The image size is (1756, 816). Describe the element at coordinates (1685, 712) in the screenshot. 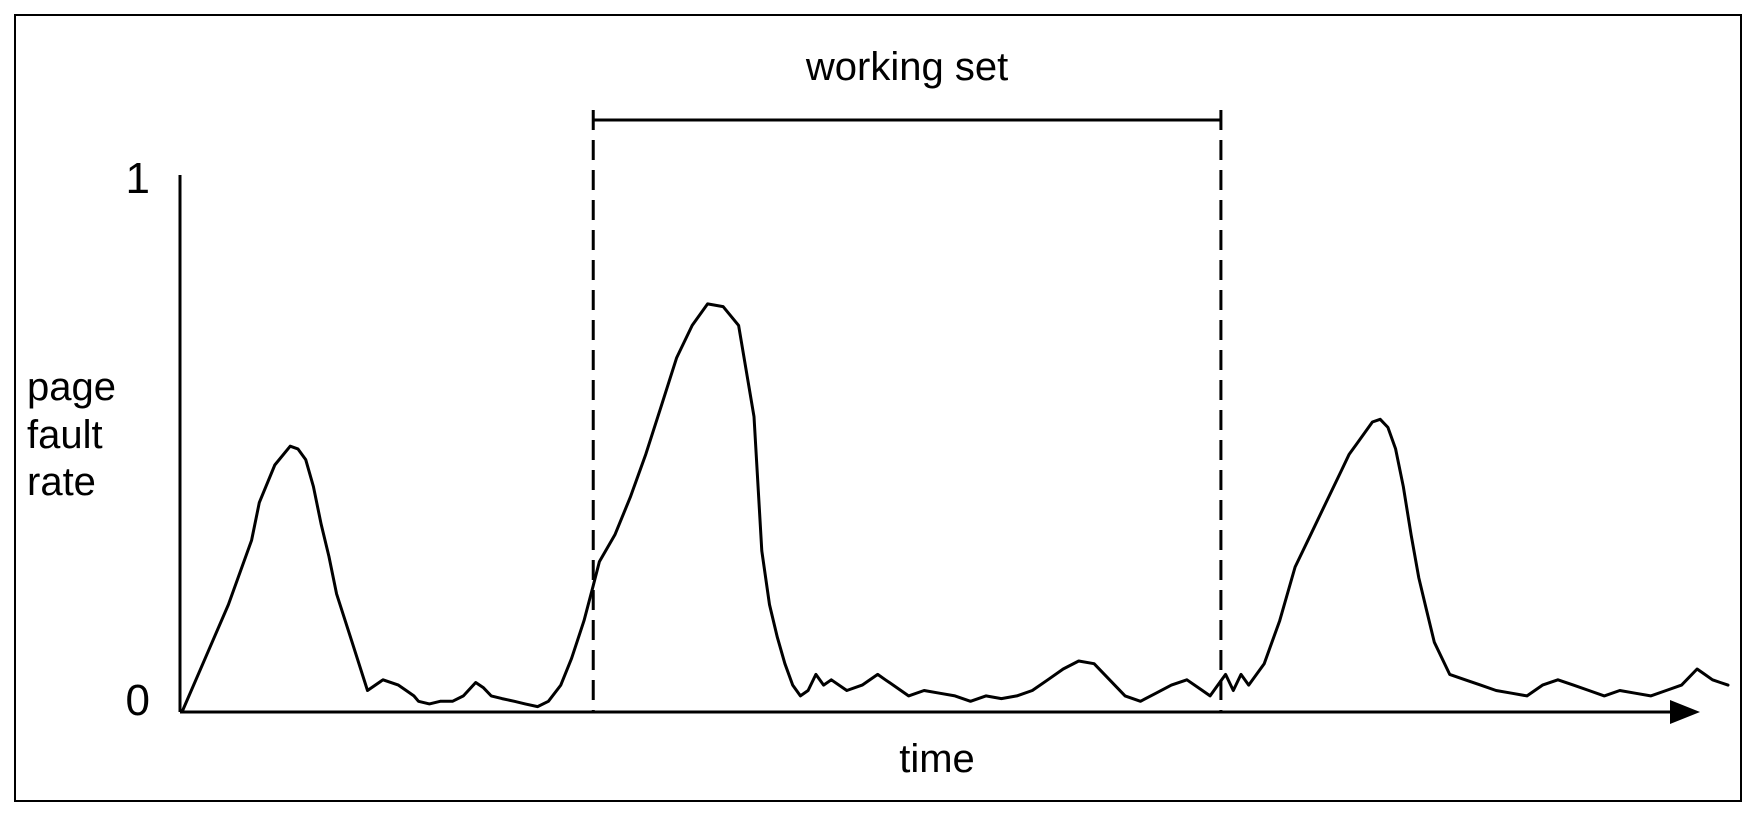

I see `x-axis-arrowhead` at that location.